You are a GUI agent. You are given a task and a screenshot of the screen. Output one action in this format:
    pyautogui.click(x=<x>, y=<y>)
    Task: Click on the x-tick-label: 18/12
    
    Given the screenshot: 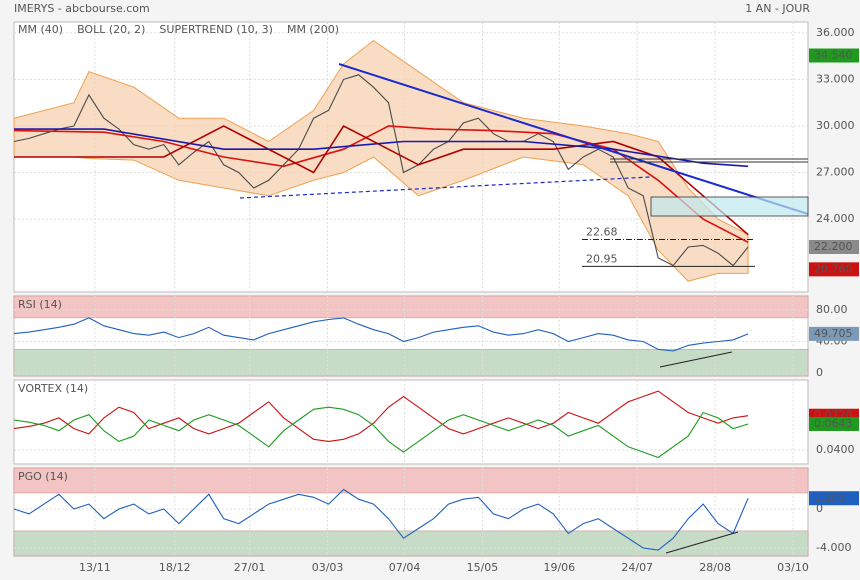 What is the action you would take?
    pyautogui.click(x=175, y=567)
    